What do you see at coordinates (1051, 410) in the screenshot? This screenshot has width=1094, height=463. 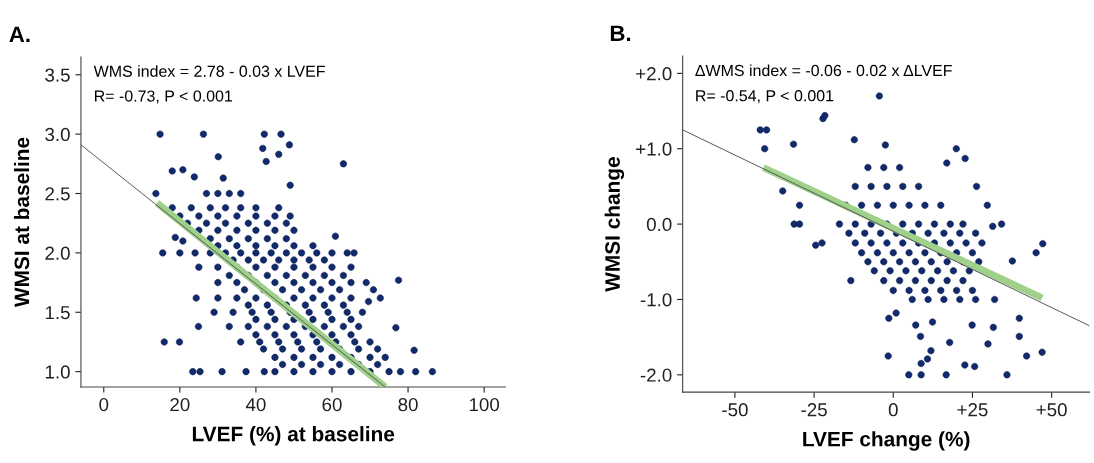 I see `x-tick-label: +50` at bounding box center [1051, 410].